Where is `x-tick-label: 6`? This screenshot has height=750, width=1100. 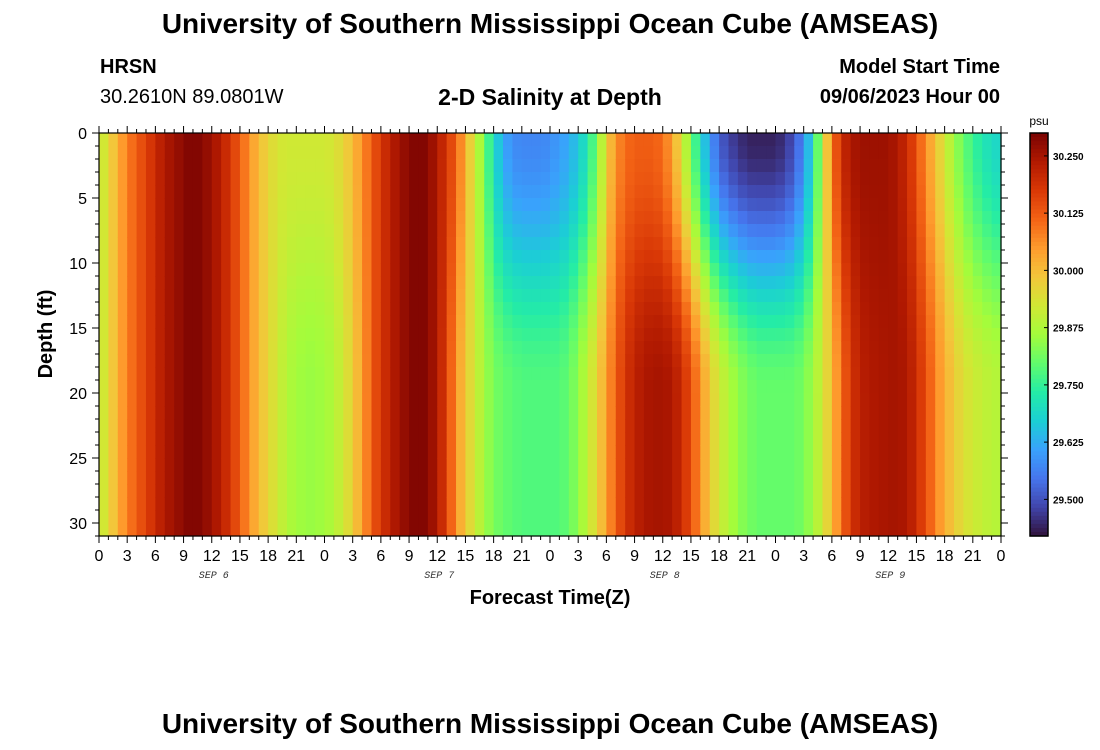 x-tick-label: 6 is located at coordinates (380, 556).